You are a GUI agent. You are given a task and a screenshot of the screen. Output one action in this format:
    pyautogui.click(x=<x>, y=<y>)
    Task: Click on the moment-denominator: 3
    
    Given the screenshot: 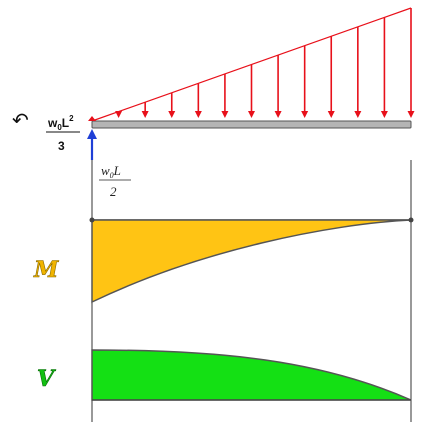 What is the action you would take?
    pyautogui.click(x=61, y=146)
    